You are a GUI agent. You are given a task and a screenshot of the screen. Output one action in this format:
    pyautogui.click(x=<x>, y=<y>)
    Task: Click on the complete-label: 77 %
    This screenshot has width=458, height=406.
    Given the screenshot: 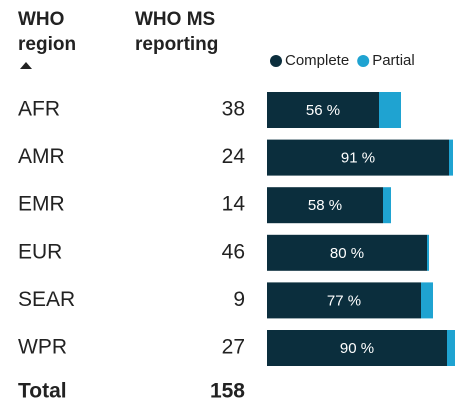 What is the action you would take?
    pyautogui.click(x=344, y=300)
    